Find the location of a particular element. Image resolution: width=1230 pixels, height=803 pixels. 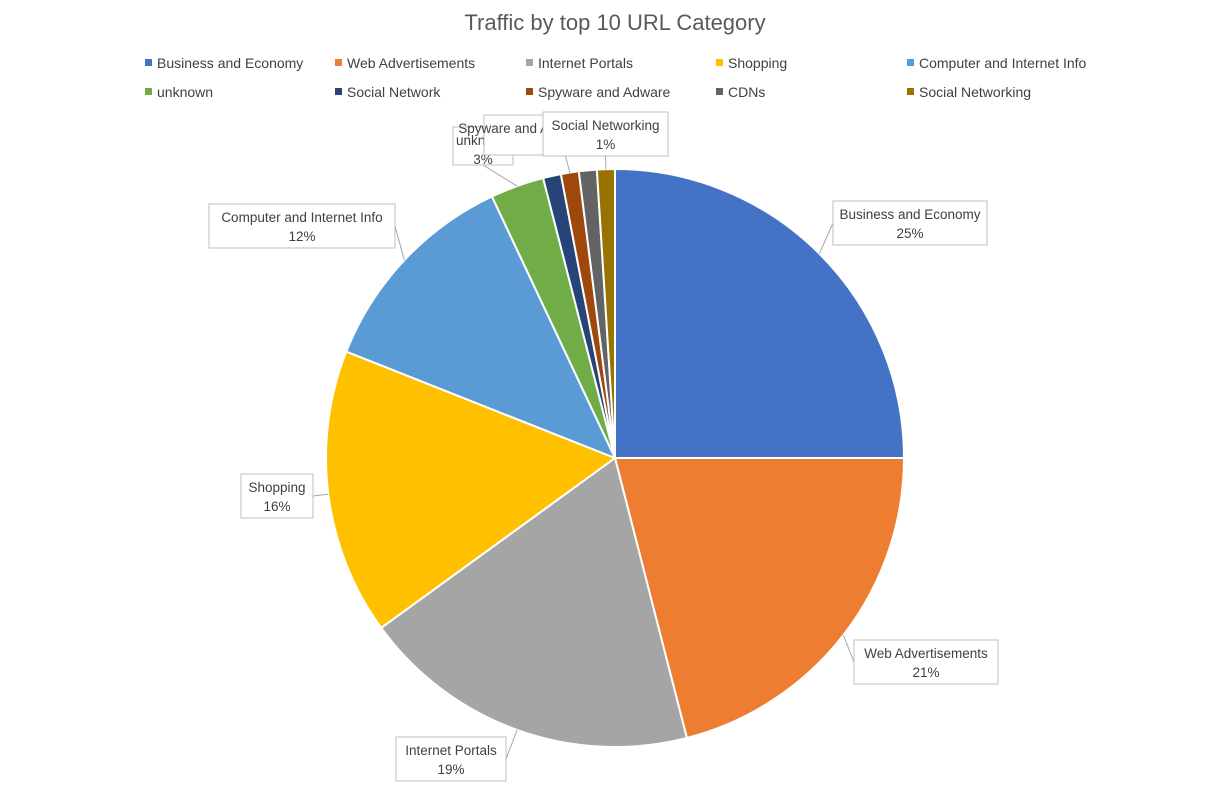

legend-item-business-and-economy: Business and Economy is located at coordinates (224, 63).